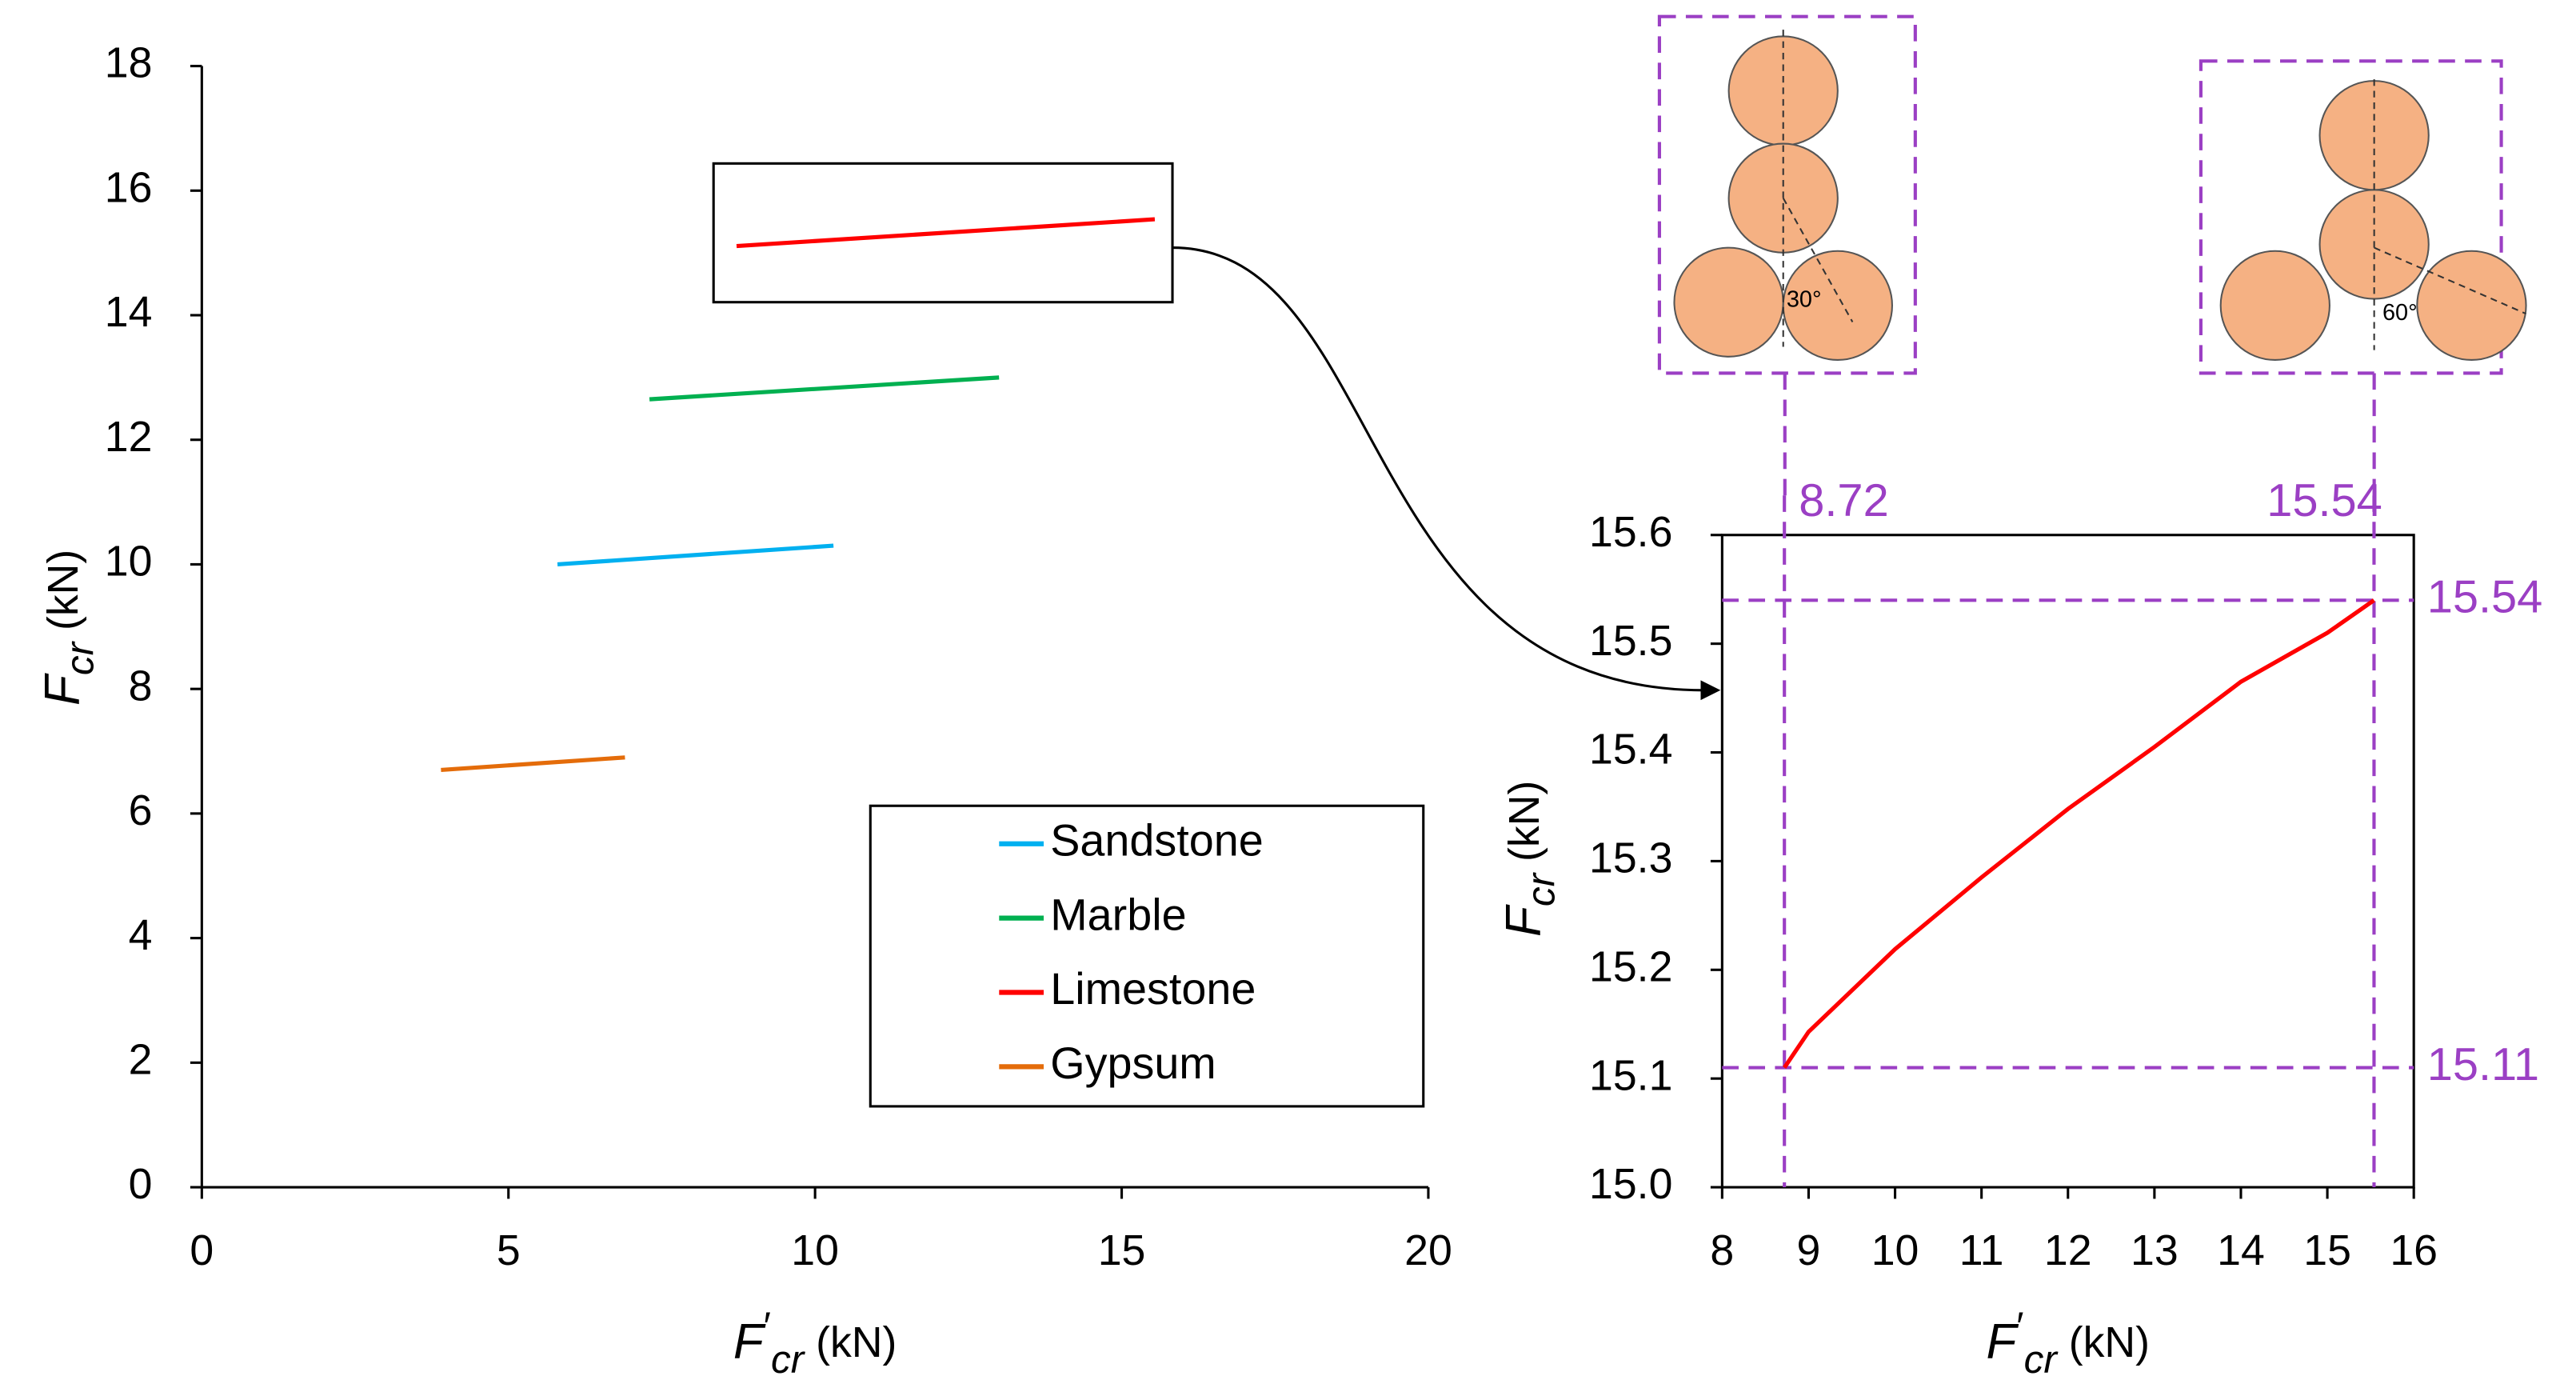 The image size is (2576, 1392). I want to click on x-tick-label: 9, so click(1809, 1250).